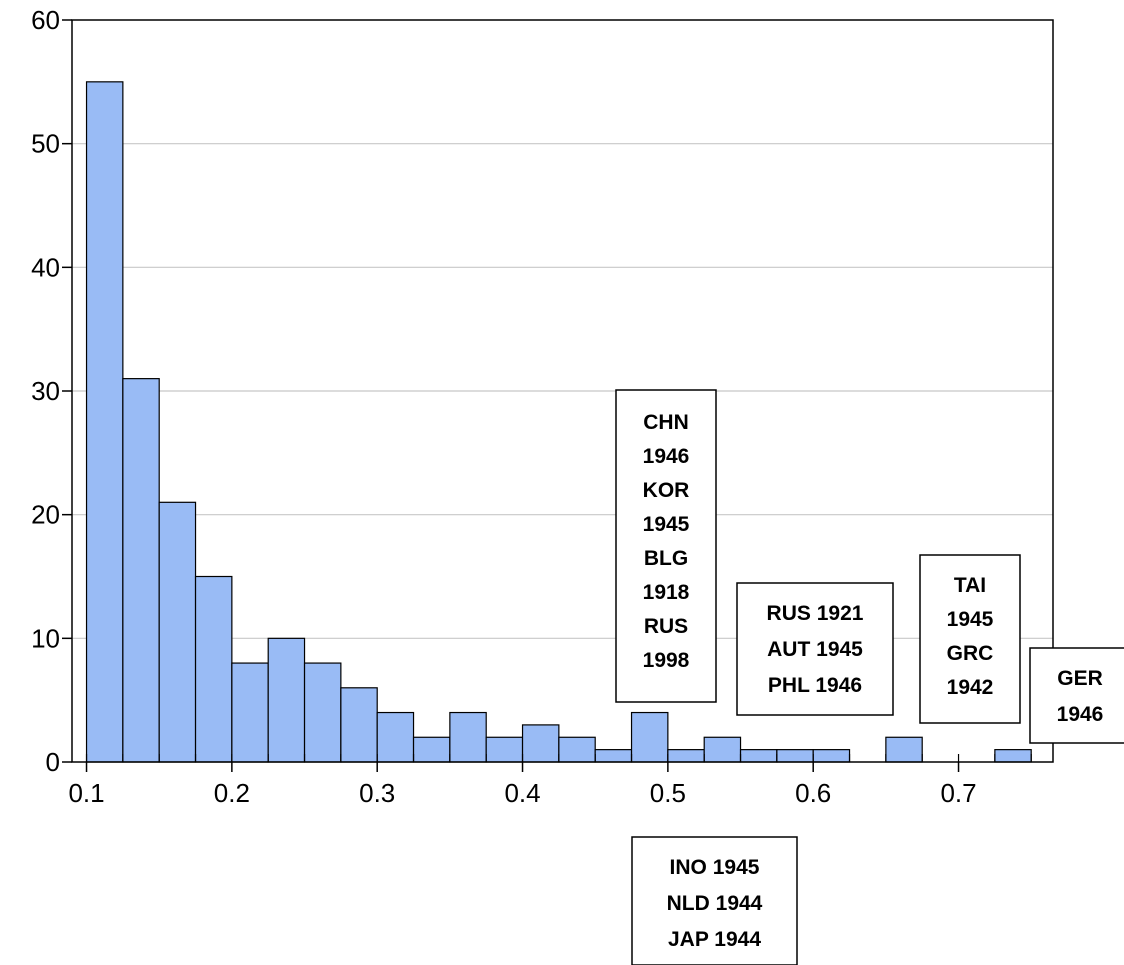 The height and width of the screenshot is (965, 1124). Describe the element at coordinates (970, 653) in the screenshot. I see `annotation-label: GRC` at that location.